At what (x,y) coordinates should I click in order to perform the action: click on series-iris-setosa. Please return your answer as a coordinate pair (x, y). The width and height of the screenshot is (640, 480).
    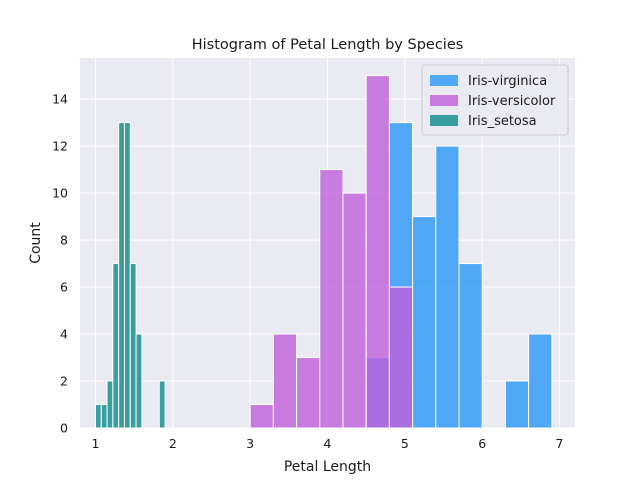
    Looking at the image, I should click on (130, 275).